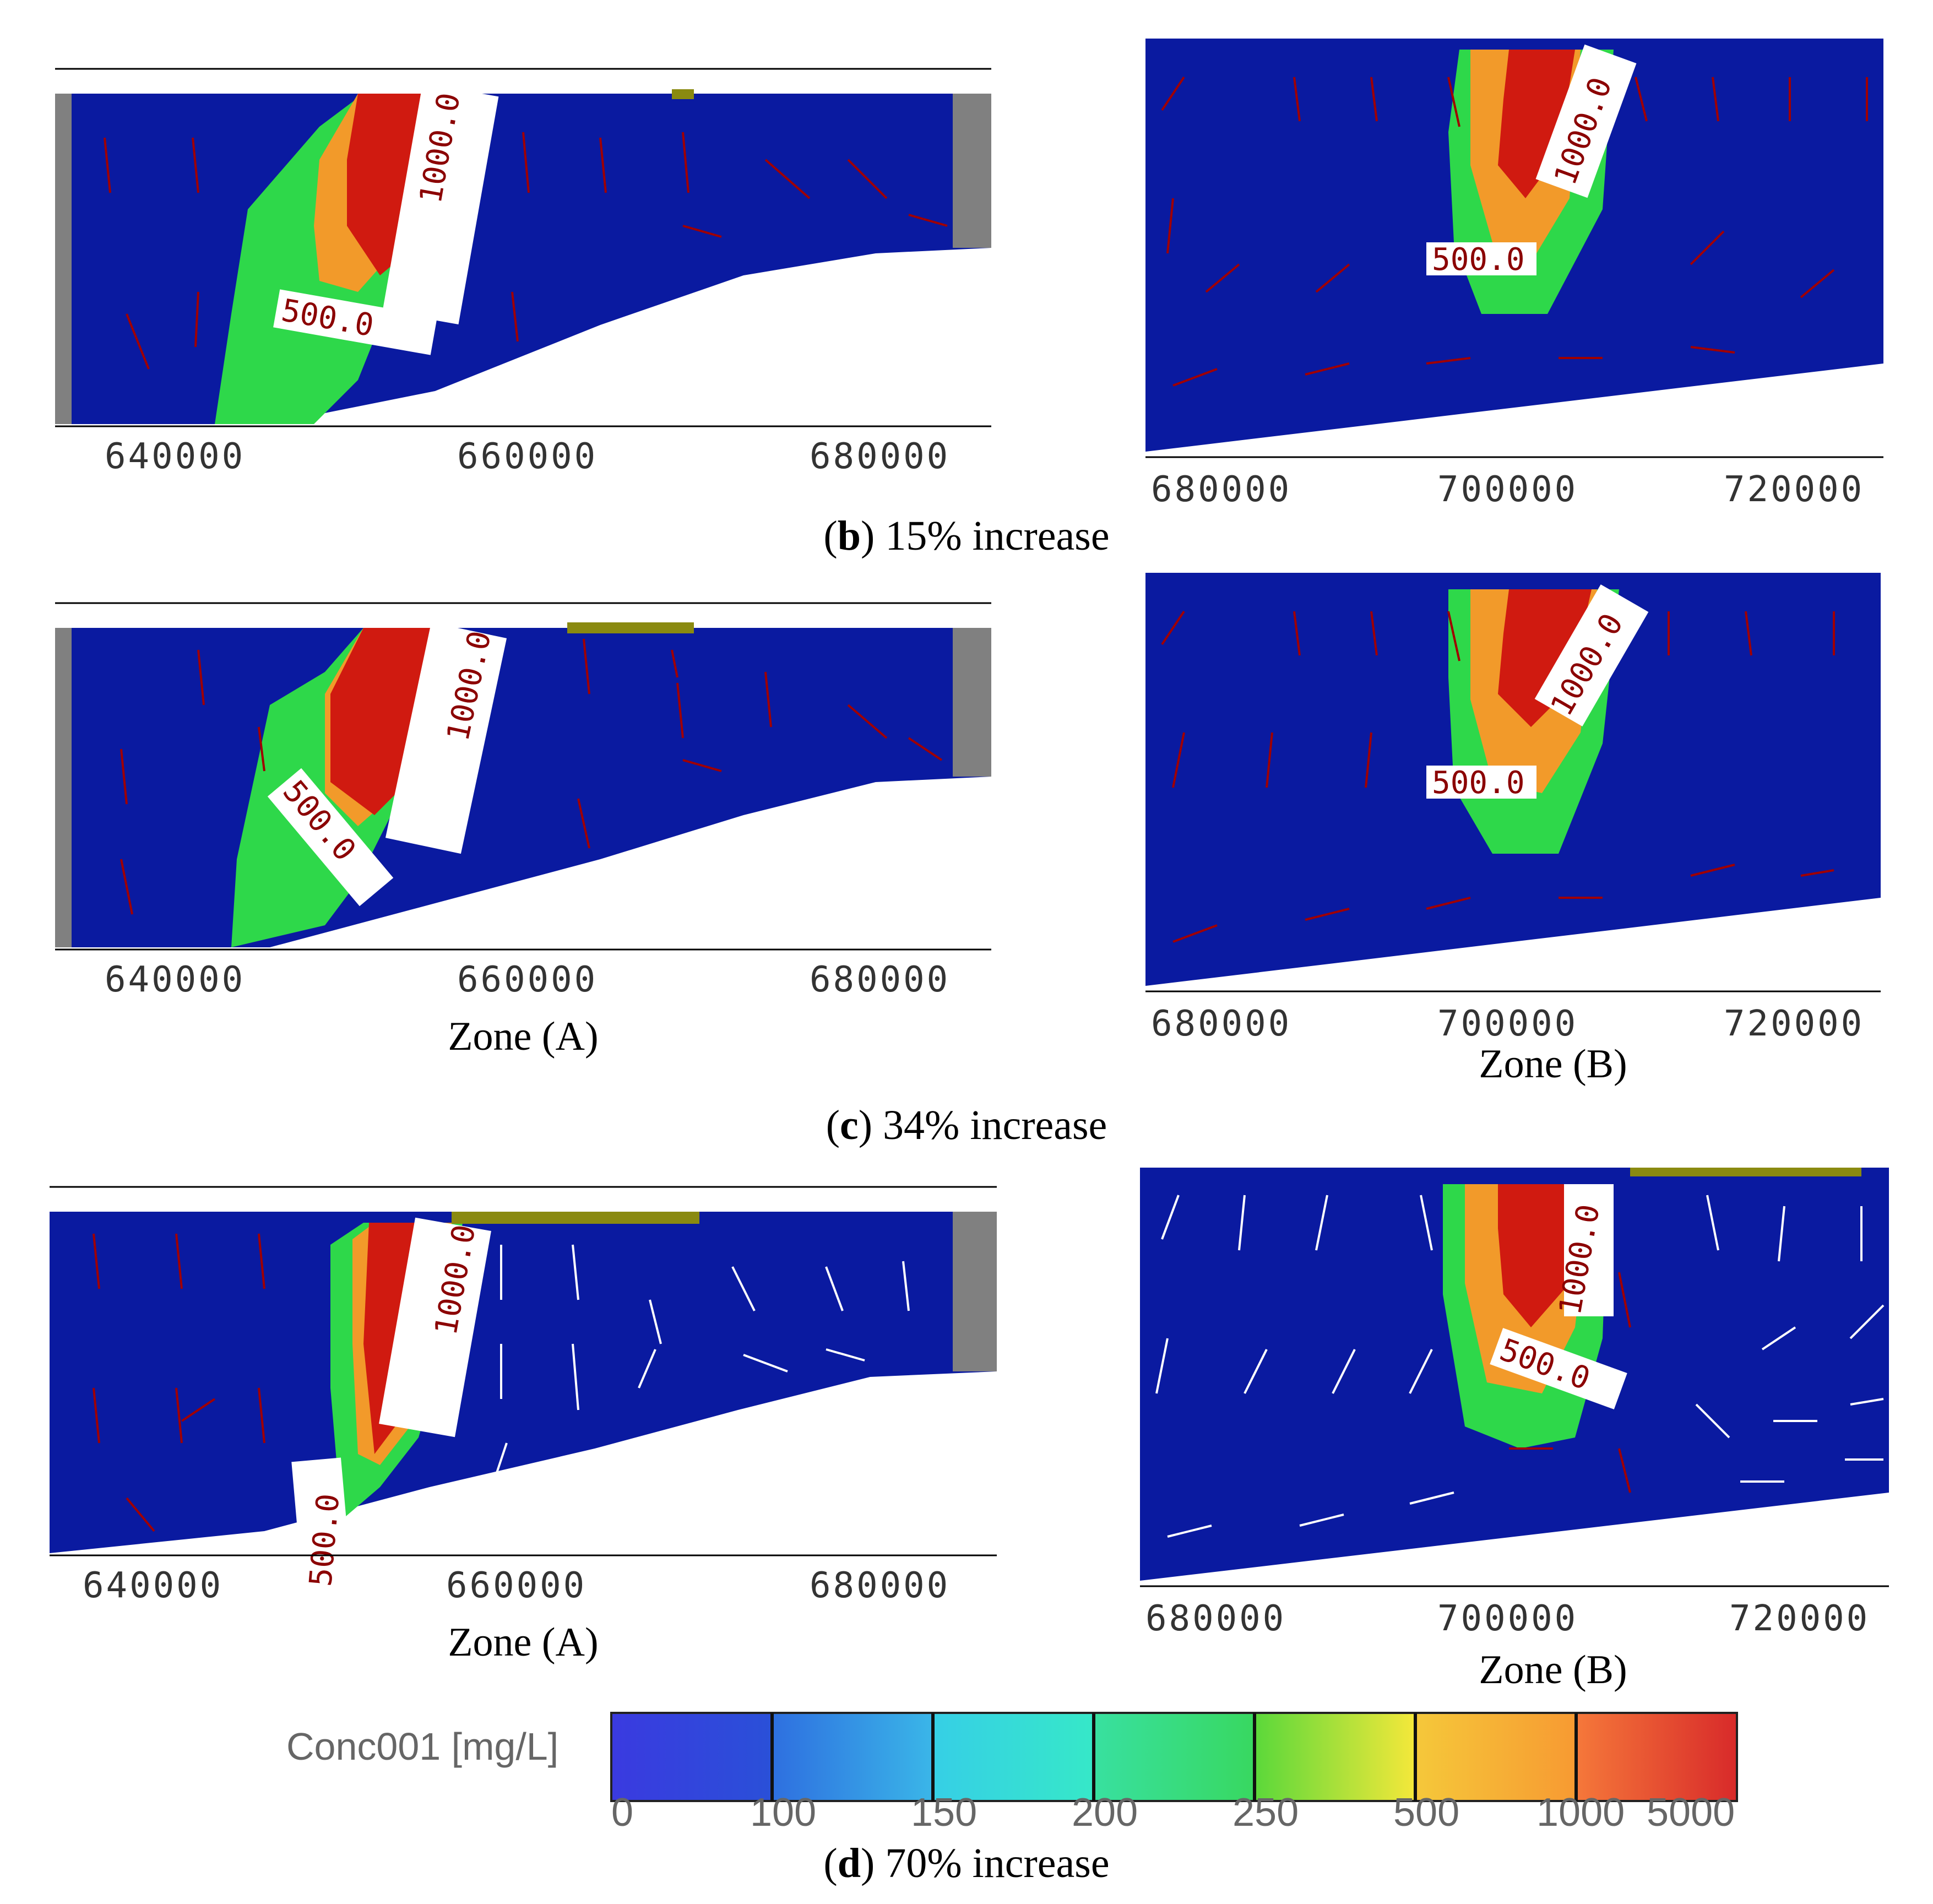 This screenshot has width=1933, height=1904. I want to click on caption-b: (b) 15% increase, so click(966, 536).